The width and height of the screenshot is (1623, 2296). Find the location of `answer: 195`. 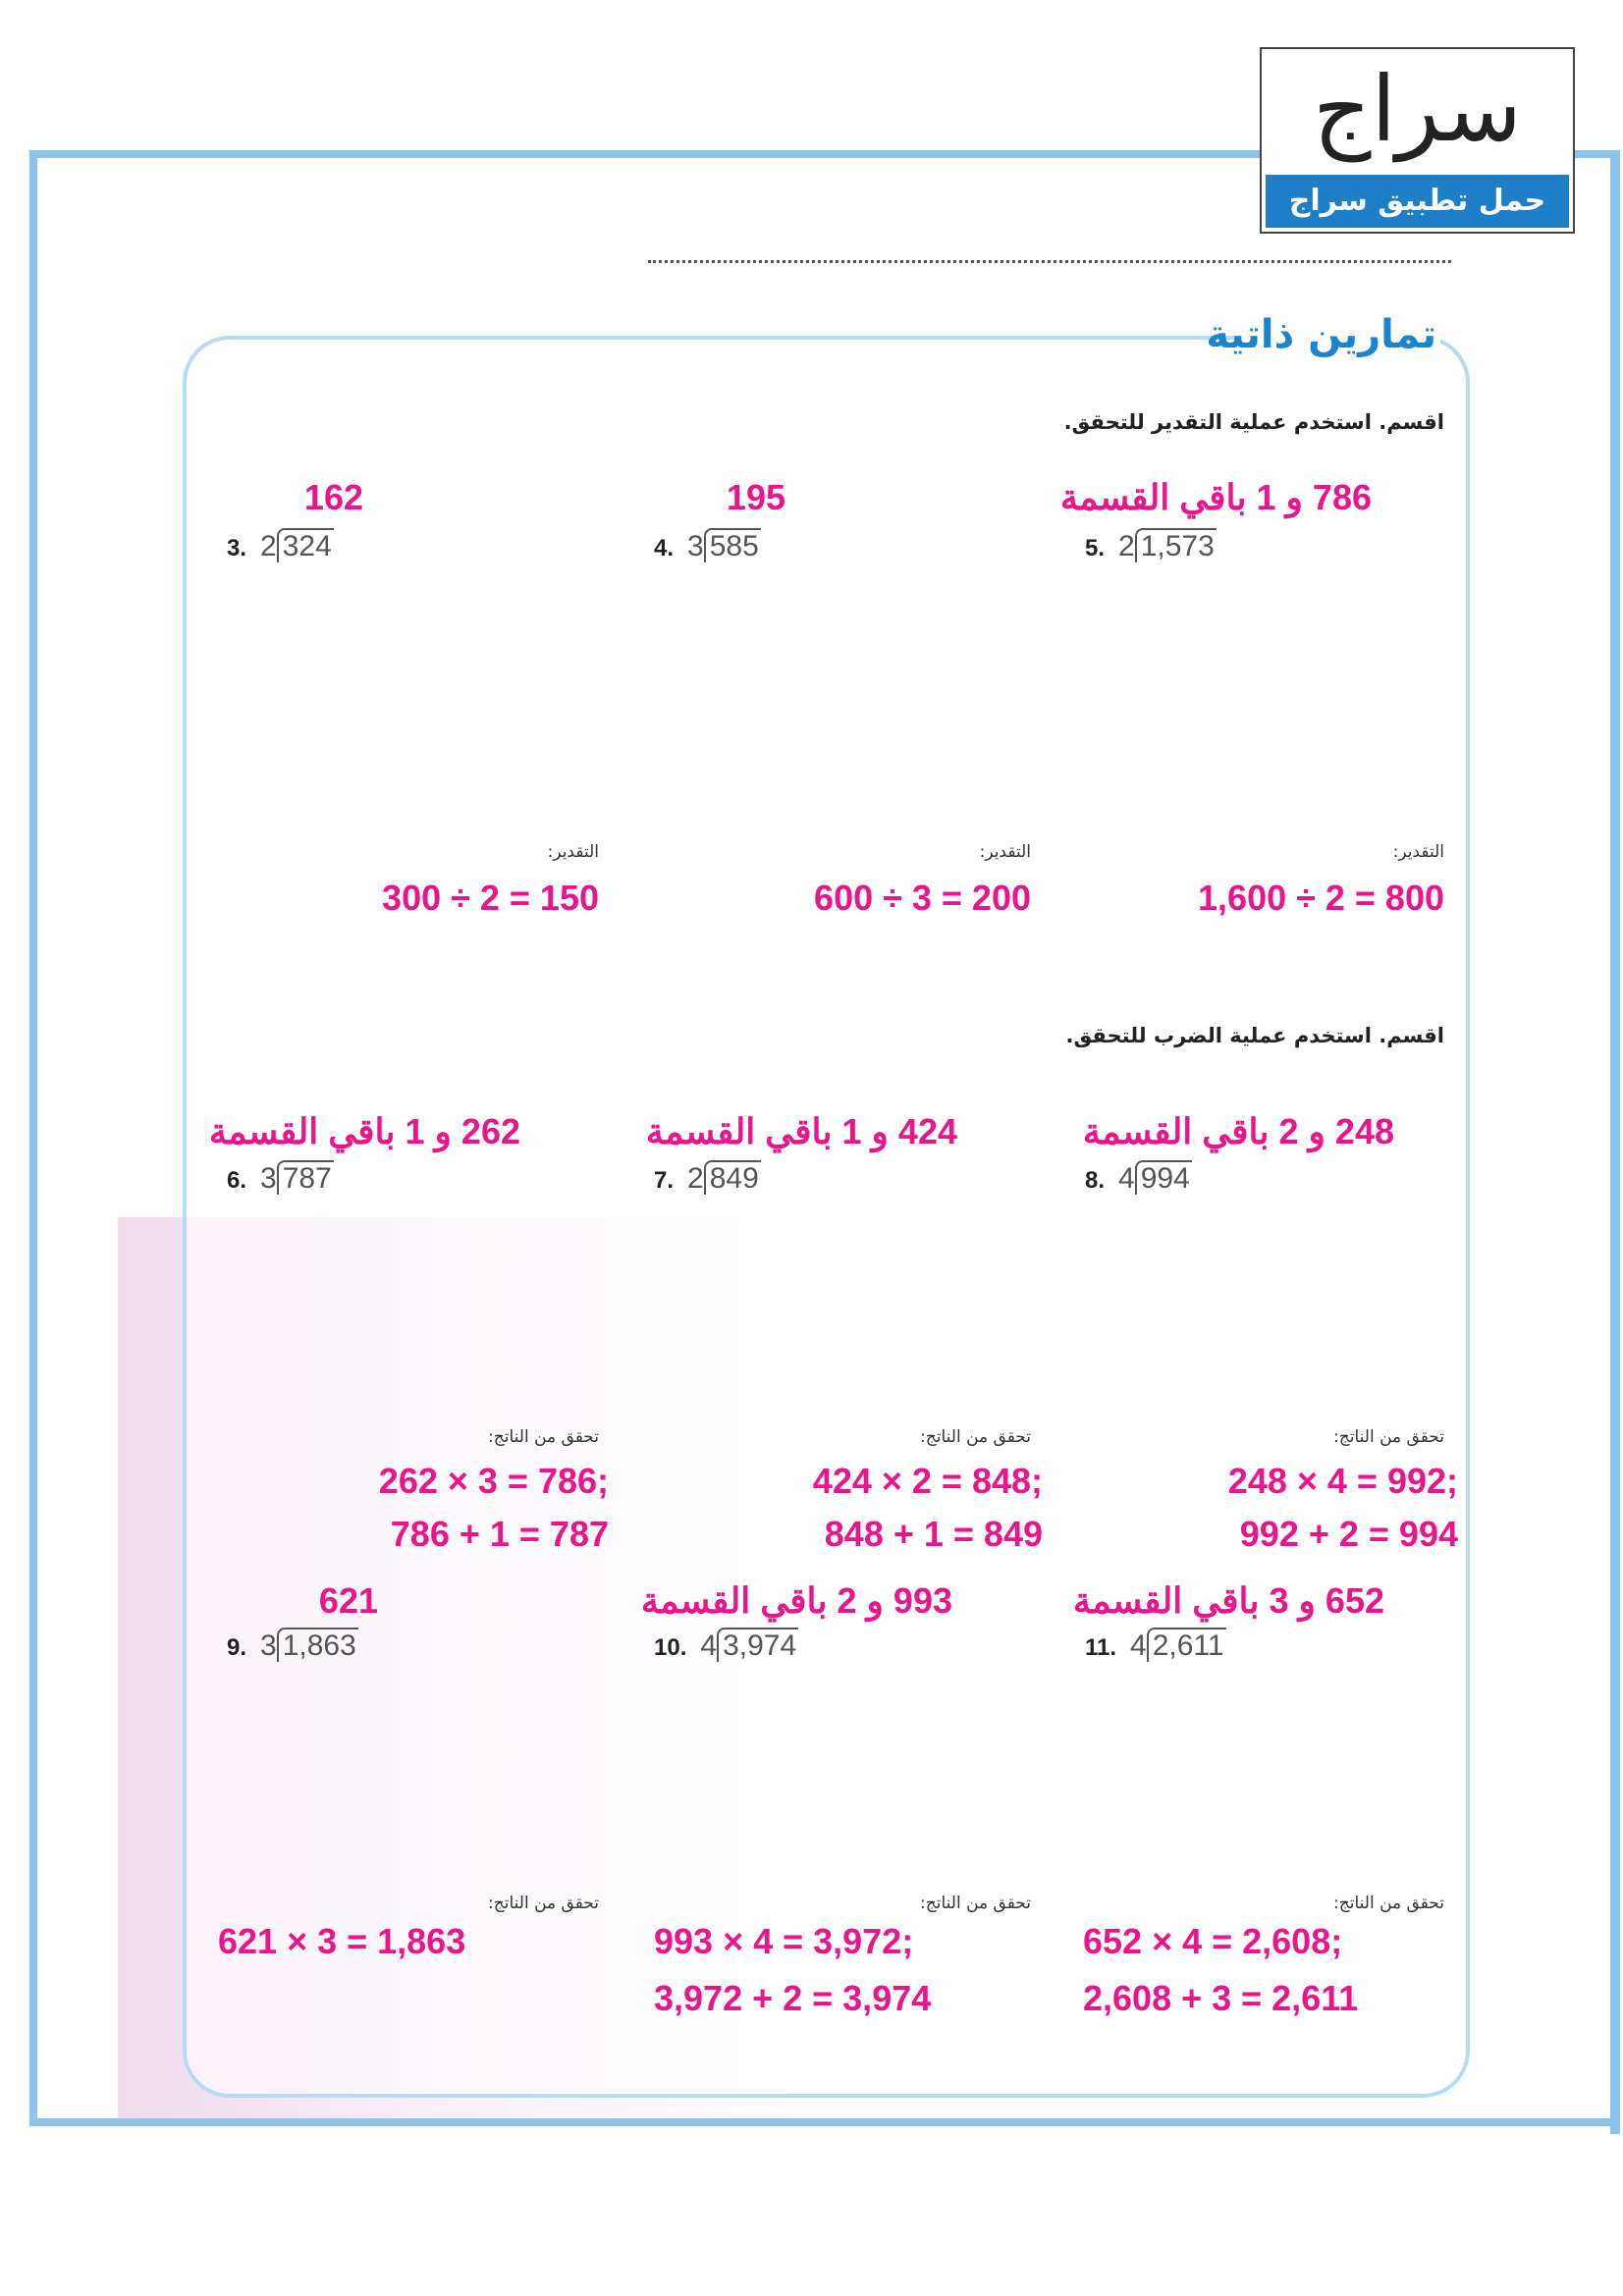

answer: 195 is located at coordinates (755, 497).